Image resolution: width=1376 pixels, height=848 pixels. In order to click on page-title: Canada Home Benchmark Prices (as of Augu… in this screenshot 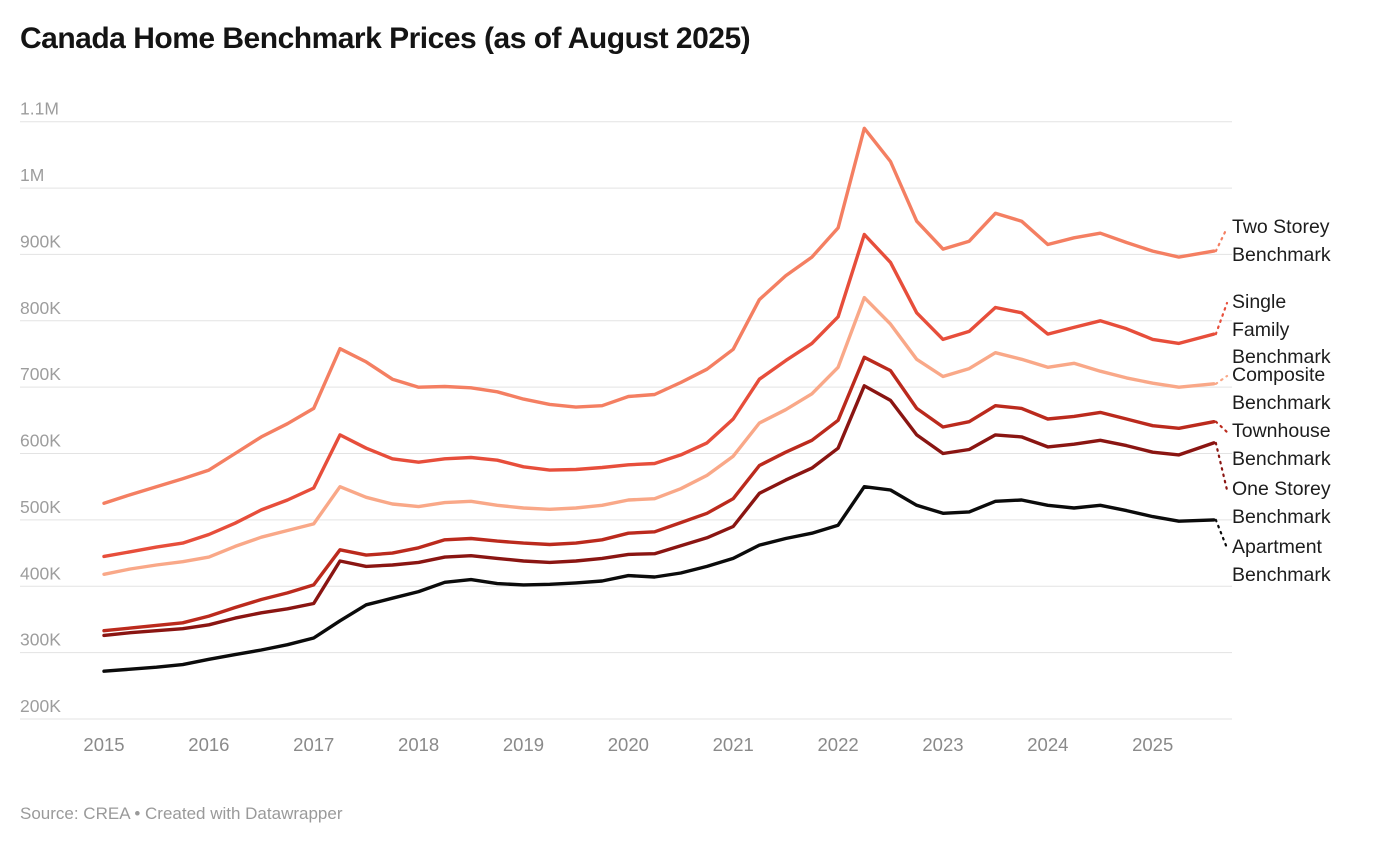, I will do `click(385, 38)`.